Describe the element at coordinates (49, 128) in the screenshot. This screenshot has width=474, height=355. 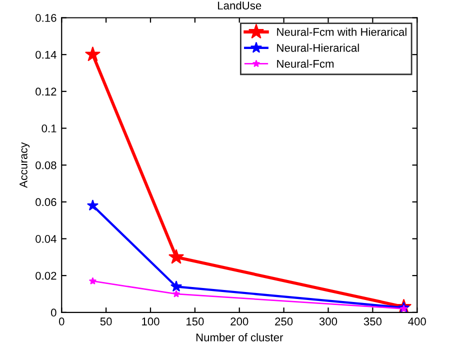
I see `y-tick-label: 0.1` at that location.